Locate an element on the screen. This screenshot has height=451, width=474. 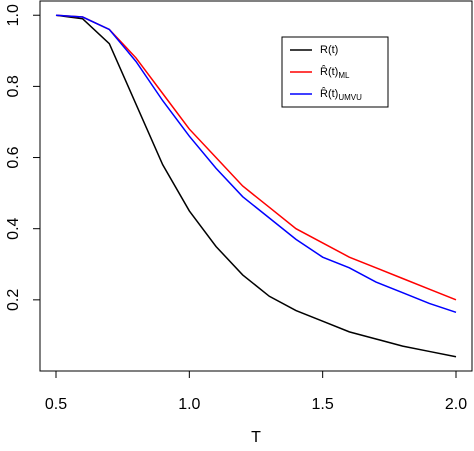
legend-label: R̂(t)ML is located at coordinates (335, 72).